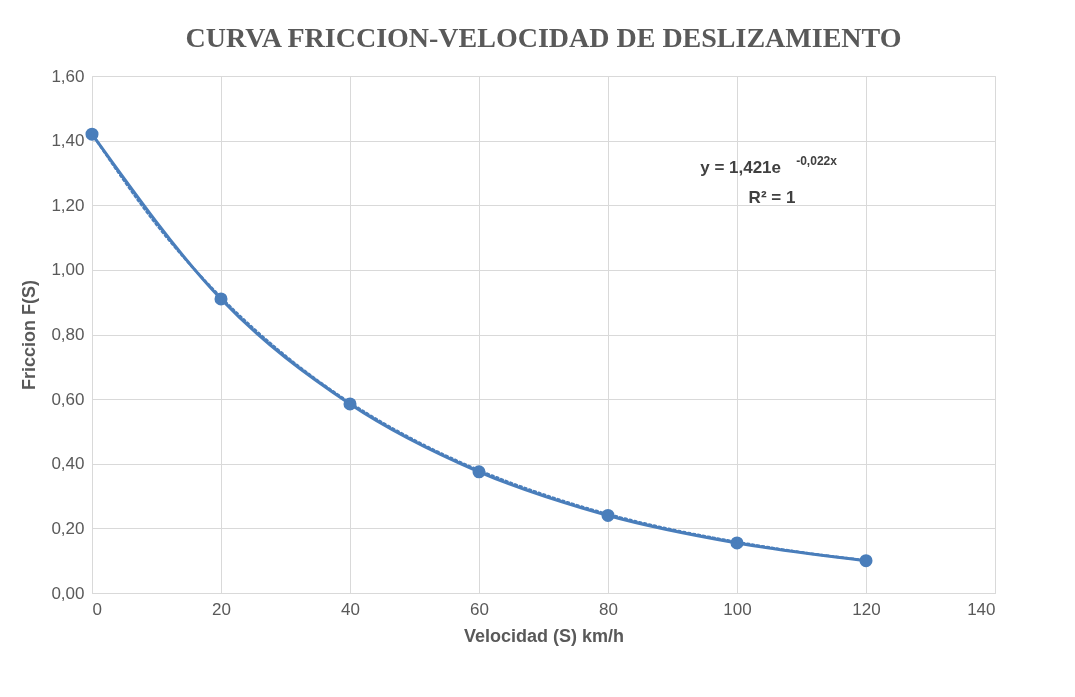 Image resolution: width=1075 pixels, height=697 pixels. I want to click on x-tick-label: 100, so click(737, 609).